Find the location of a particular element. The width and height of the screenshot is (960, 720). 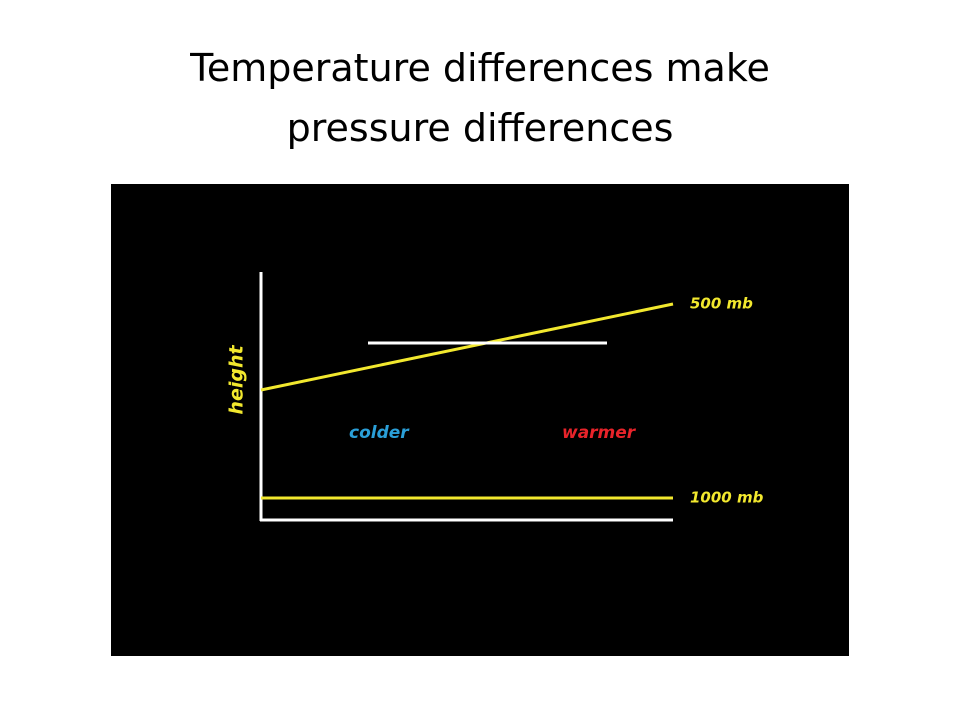

upper-pressure-line is located at coordinates (467, 347).